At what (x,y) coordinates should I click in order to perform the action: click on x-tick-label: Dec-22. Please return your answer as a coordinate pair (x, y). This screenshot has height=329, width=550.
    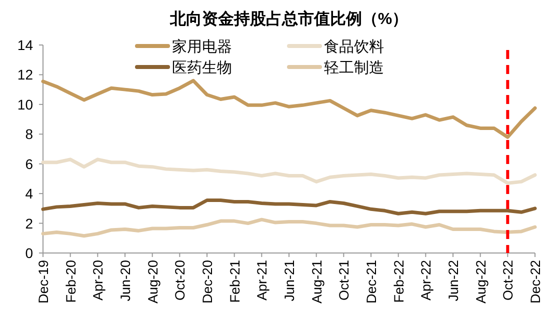
    Looking at the image, I should click on (535, 282).